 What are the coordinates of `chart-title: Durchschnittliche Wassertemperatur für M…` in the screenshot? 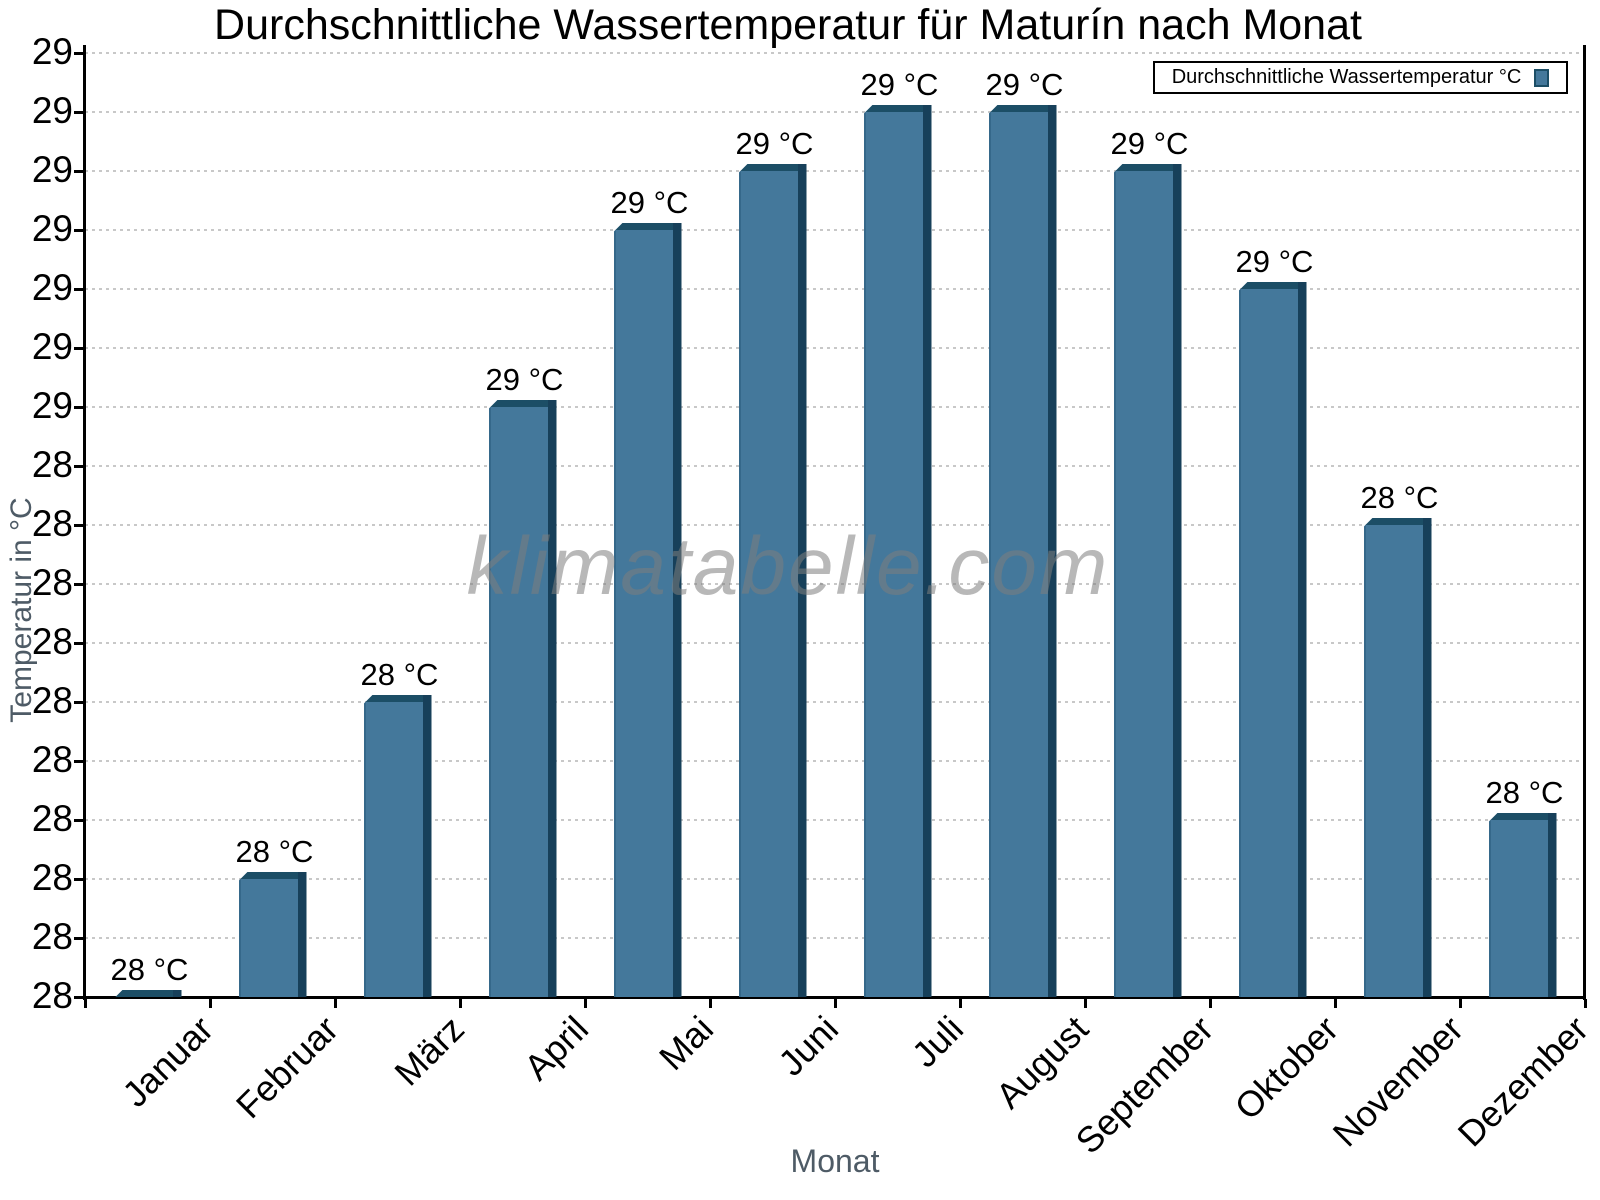 It's located at (788, 25).